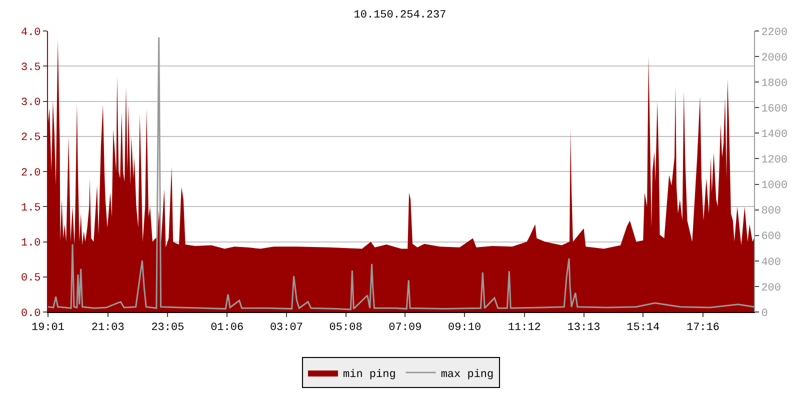 This screenshot has height=400, width=800. What do you see at coordinates (405, 328) in the screenshot?
I see `x-tick-label: 07:09` at bounding box center [405, 328].